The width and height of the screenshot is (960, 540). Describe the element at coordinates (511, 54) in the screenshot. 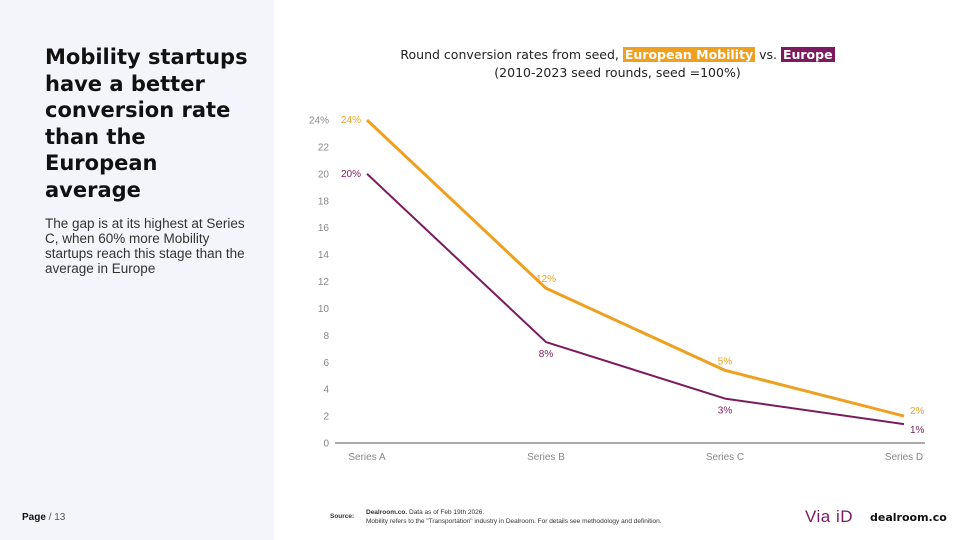

I see `chart-title-prefix: Round conversion rates from seed,` at that location.